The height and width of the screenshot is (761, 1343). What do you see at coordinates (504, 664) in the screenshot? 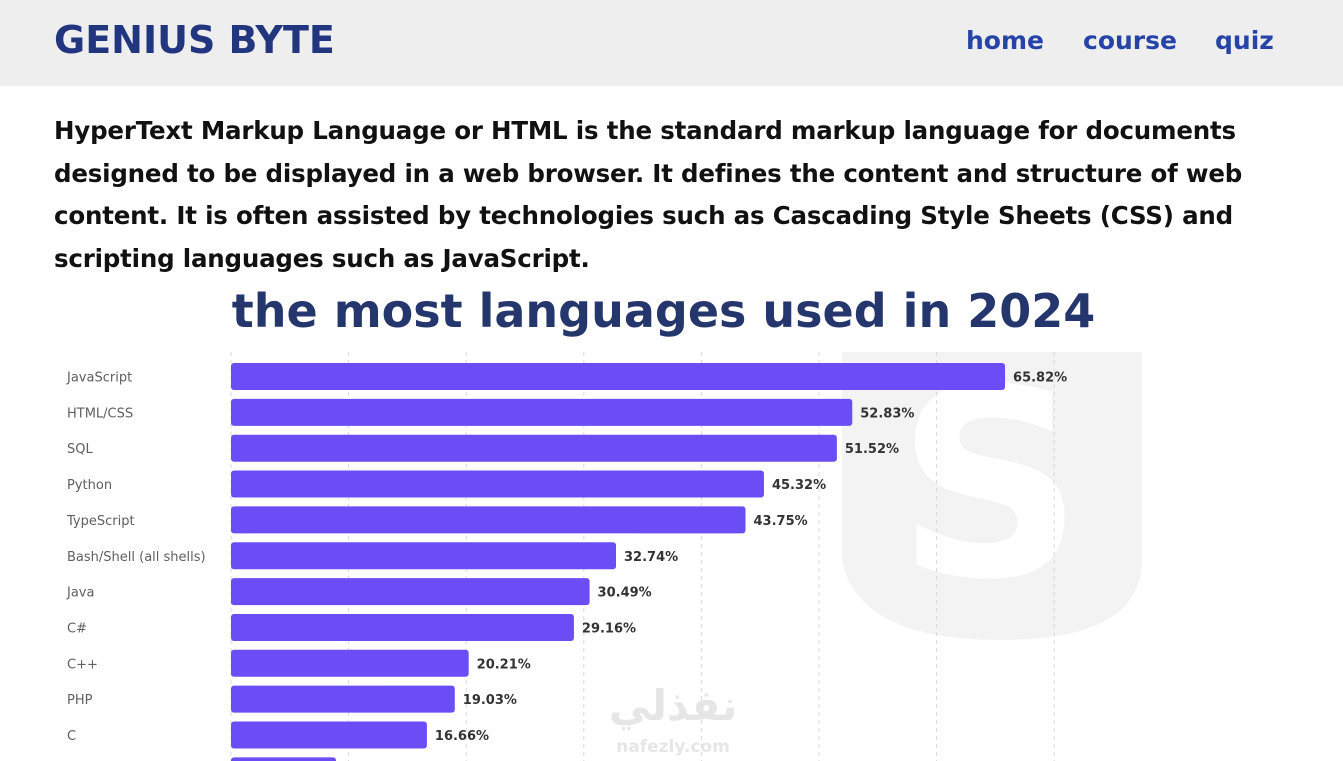
I see `value-label: 20.21%` at bounding box center [504, 664].